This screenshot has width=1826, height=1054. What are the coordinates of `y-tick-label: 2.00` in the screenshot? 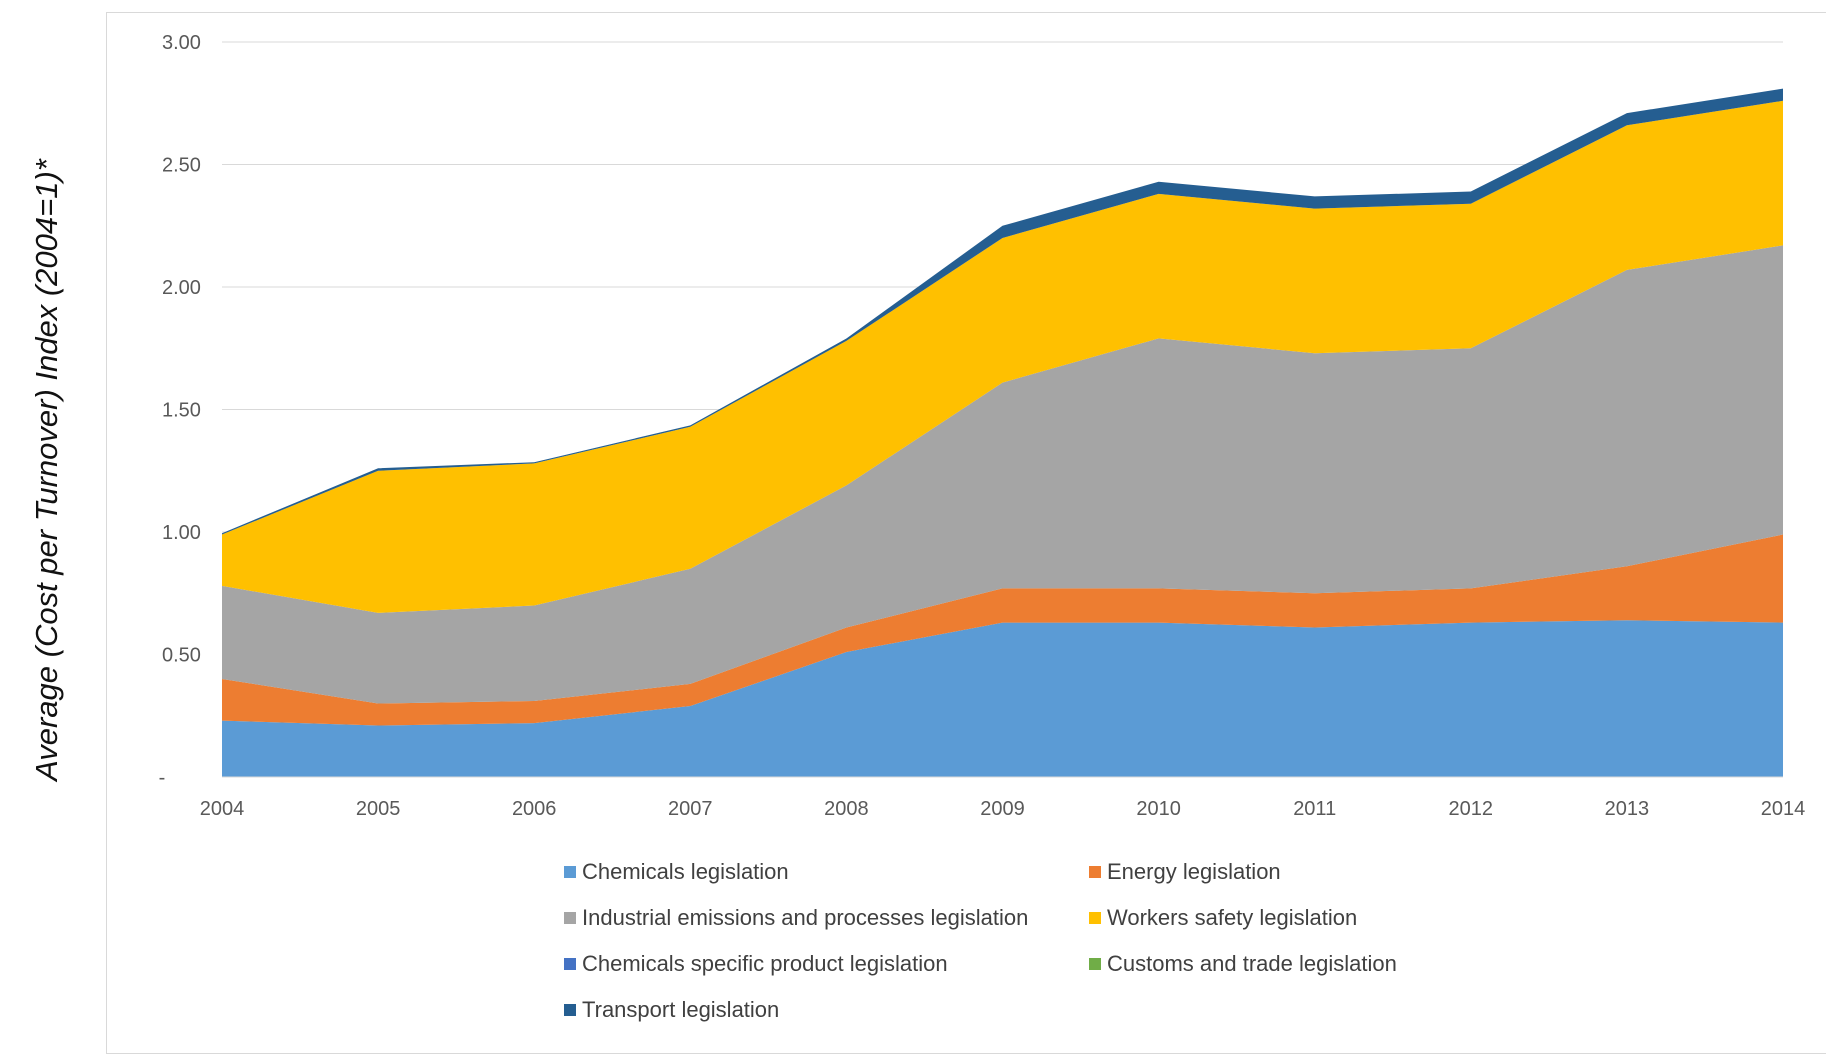 It's located at (181, 288).